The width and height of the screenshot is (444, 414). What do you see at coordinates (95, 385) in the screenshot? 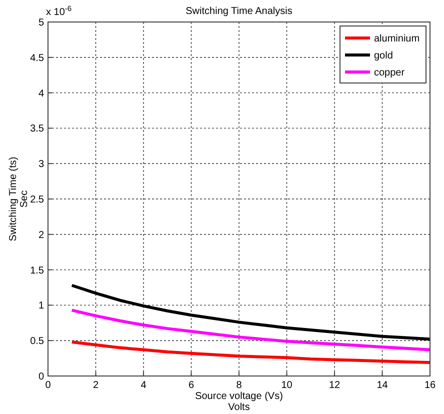
I see `x-tick-label: 2` at bounding box center [95, 385].